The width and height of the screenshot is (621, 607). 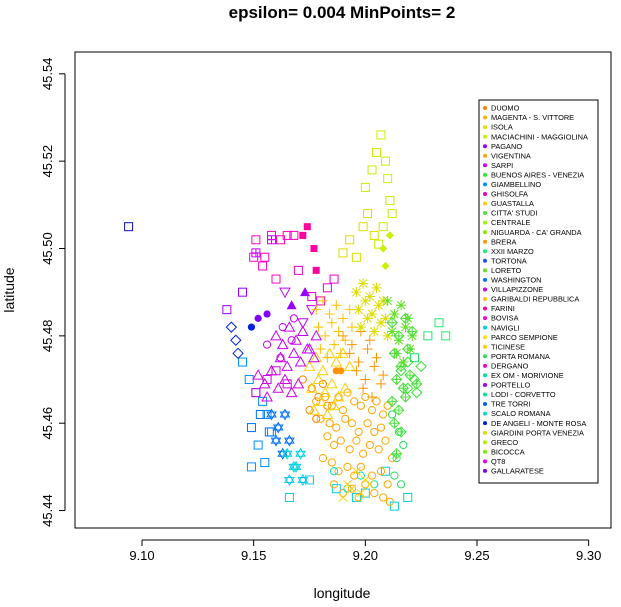 I want to click on y-tick-label: 45.52, so click(x=47, y=161).